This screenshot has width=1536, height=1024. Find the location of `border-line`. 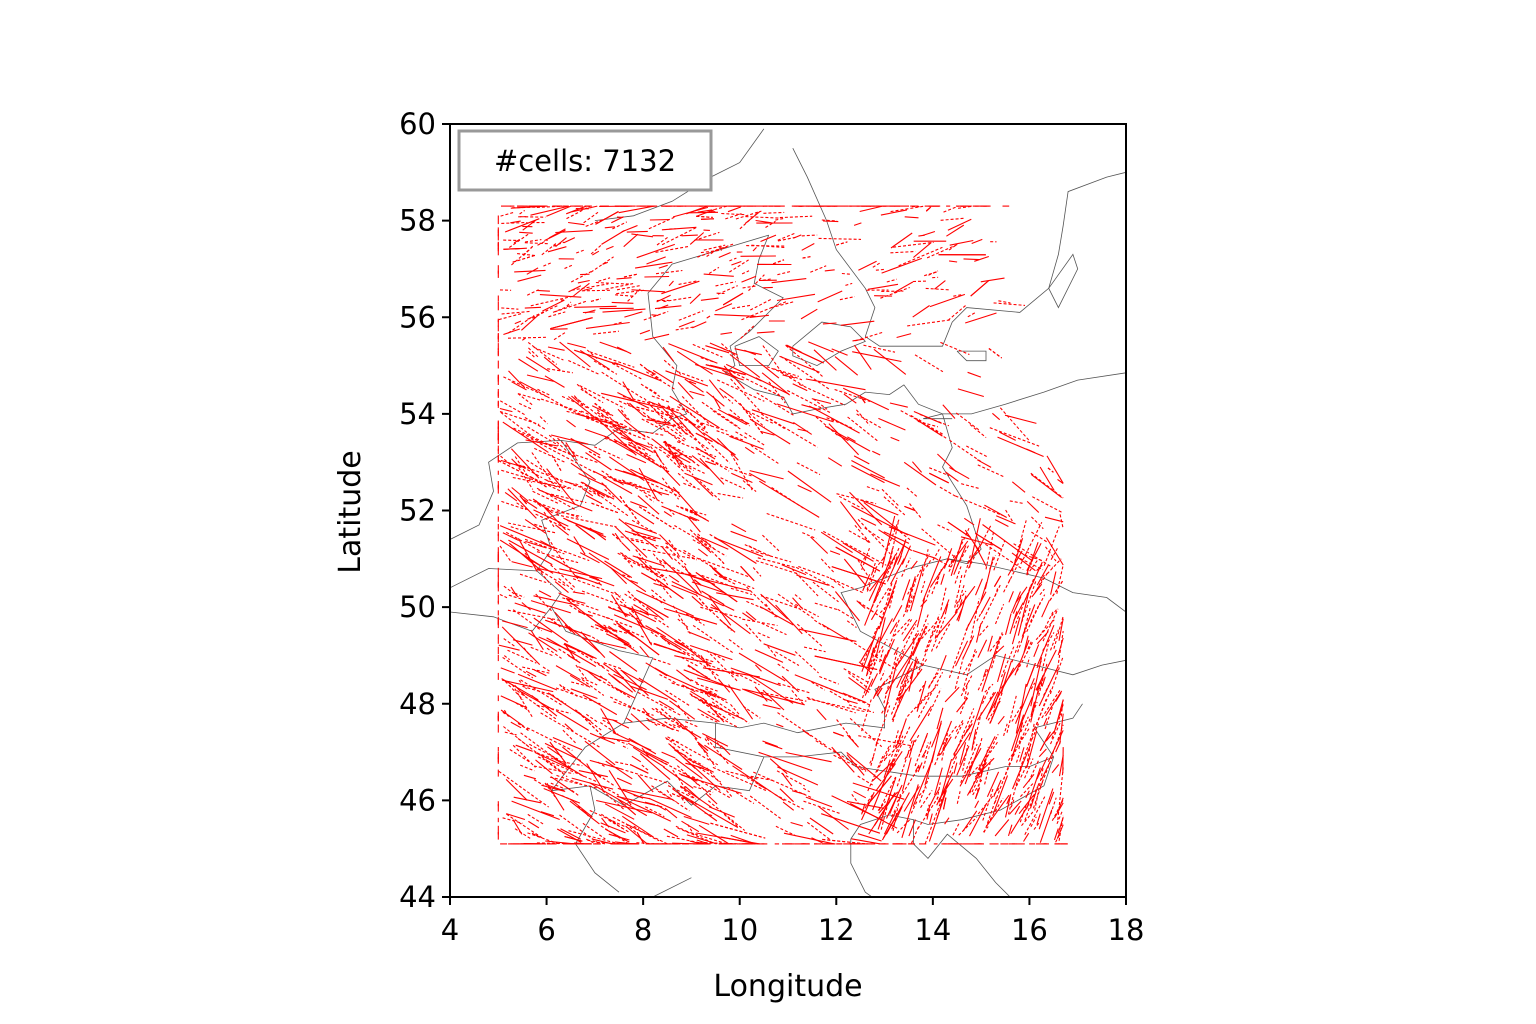

border-line is located at coordinates (925, 324).